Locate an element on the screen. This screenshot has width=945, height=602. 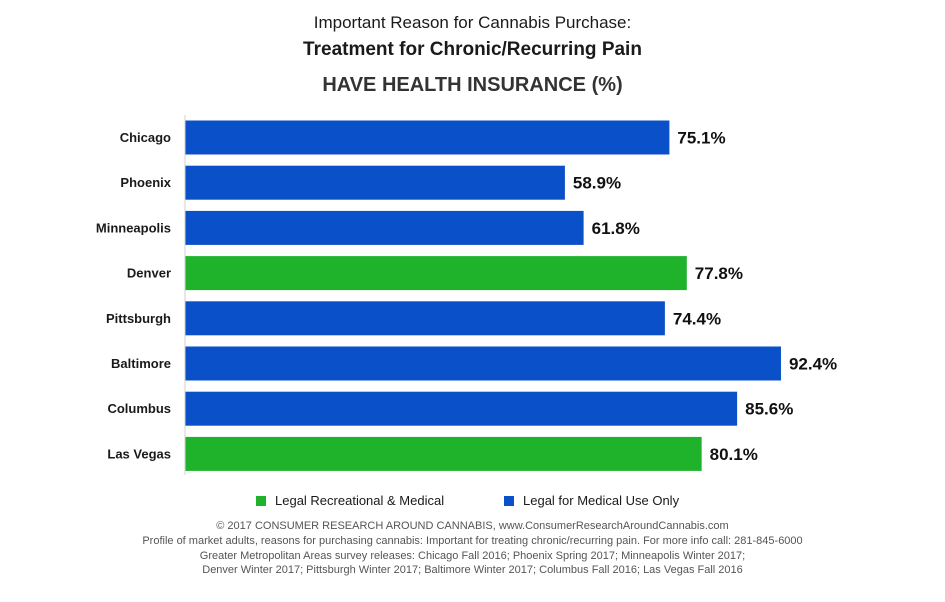
bar-chicago is located at coordinates (427, 137).